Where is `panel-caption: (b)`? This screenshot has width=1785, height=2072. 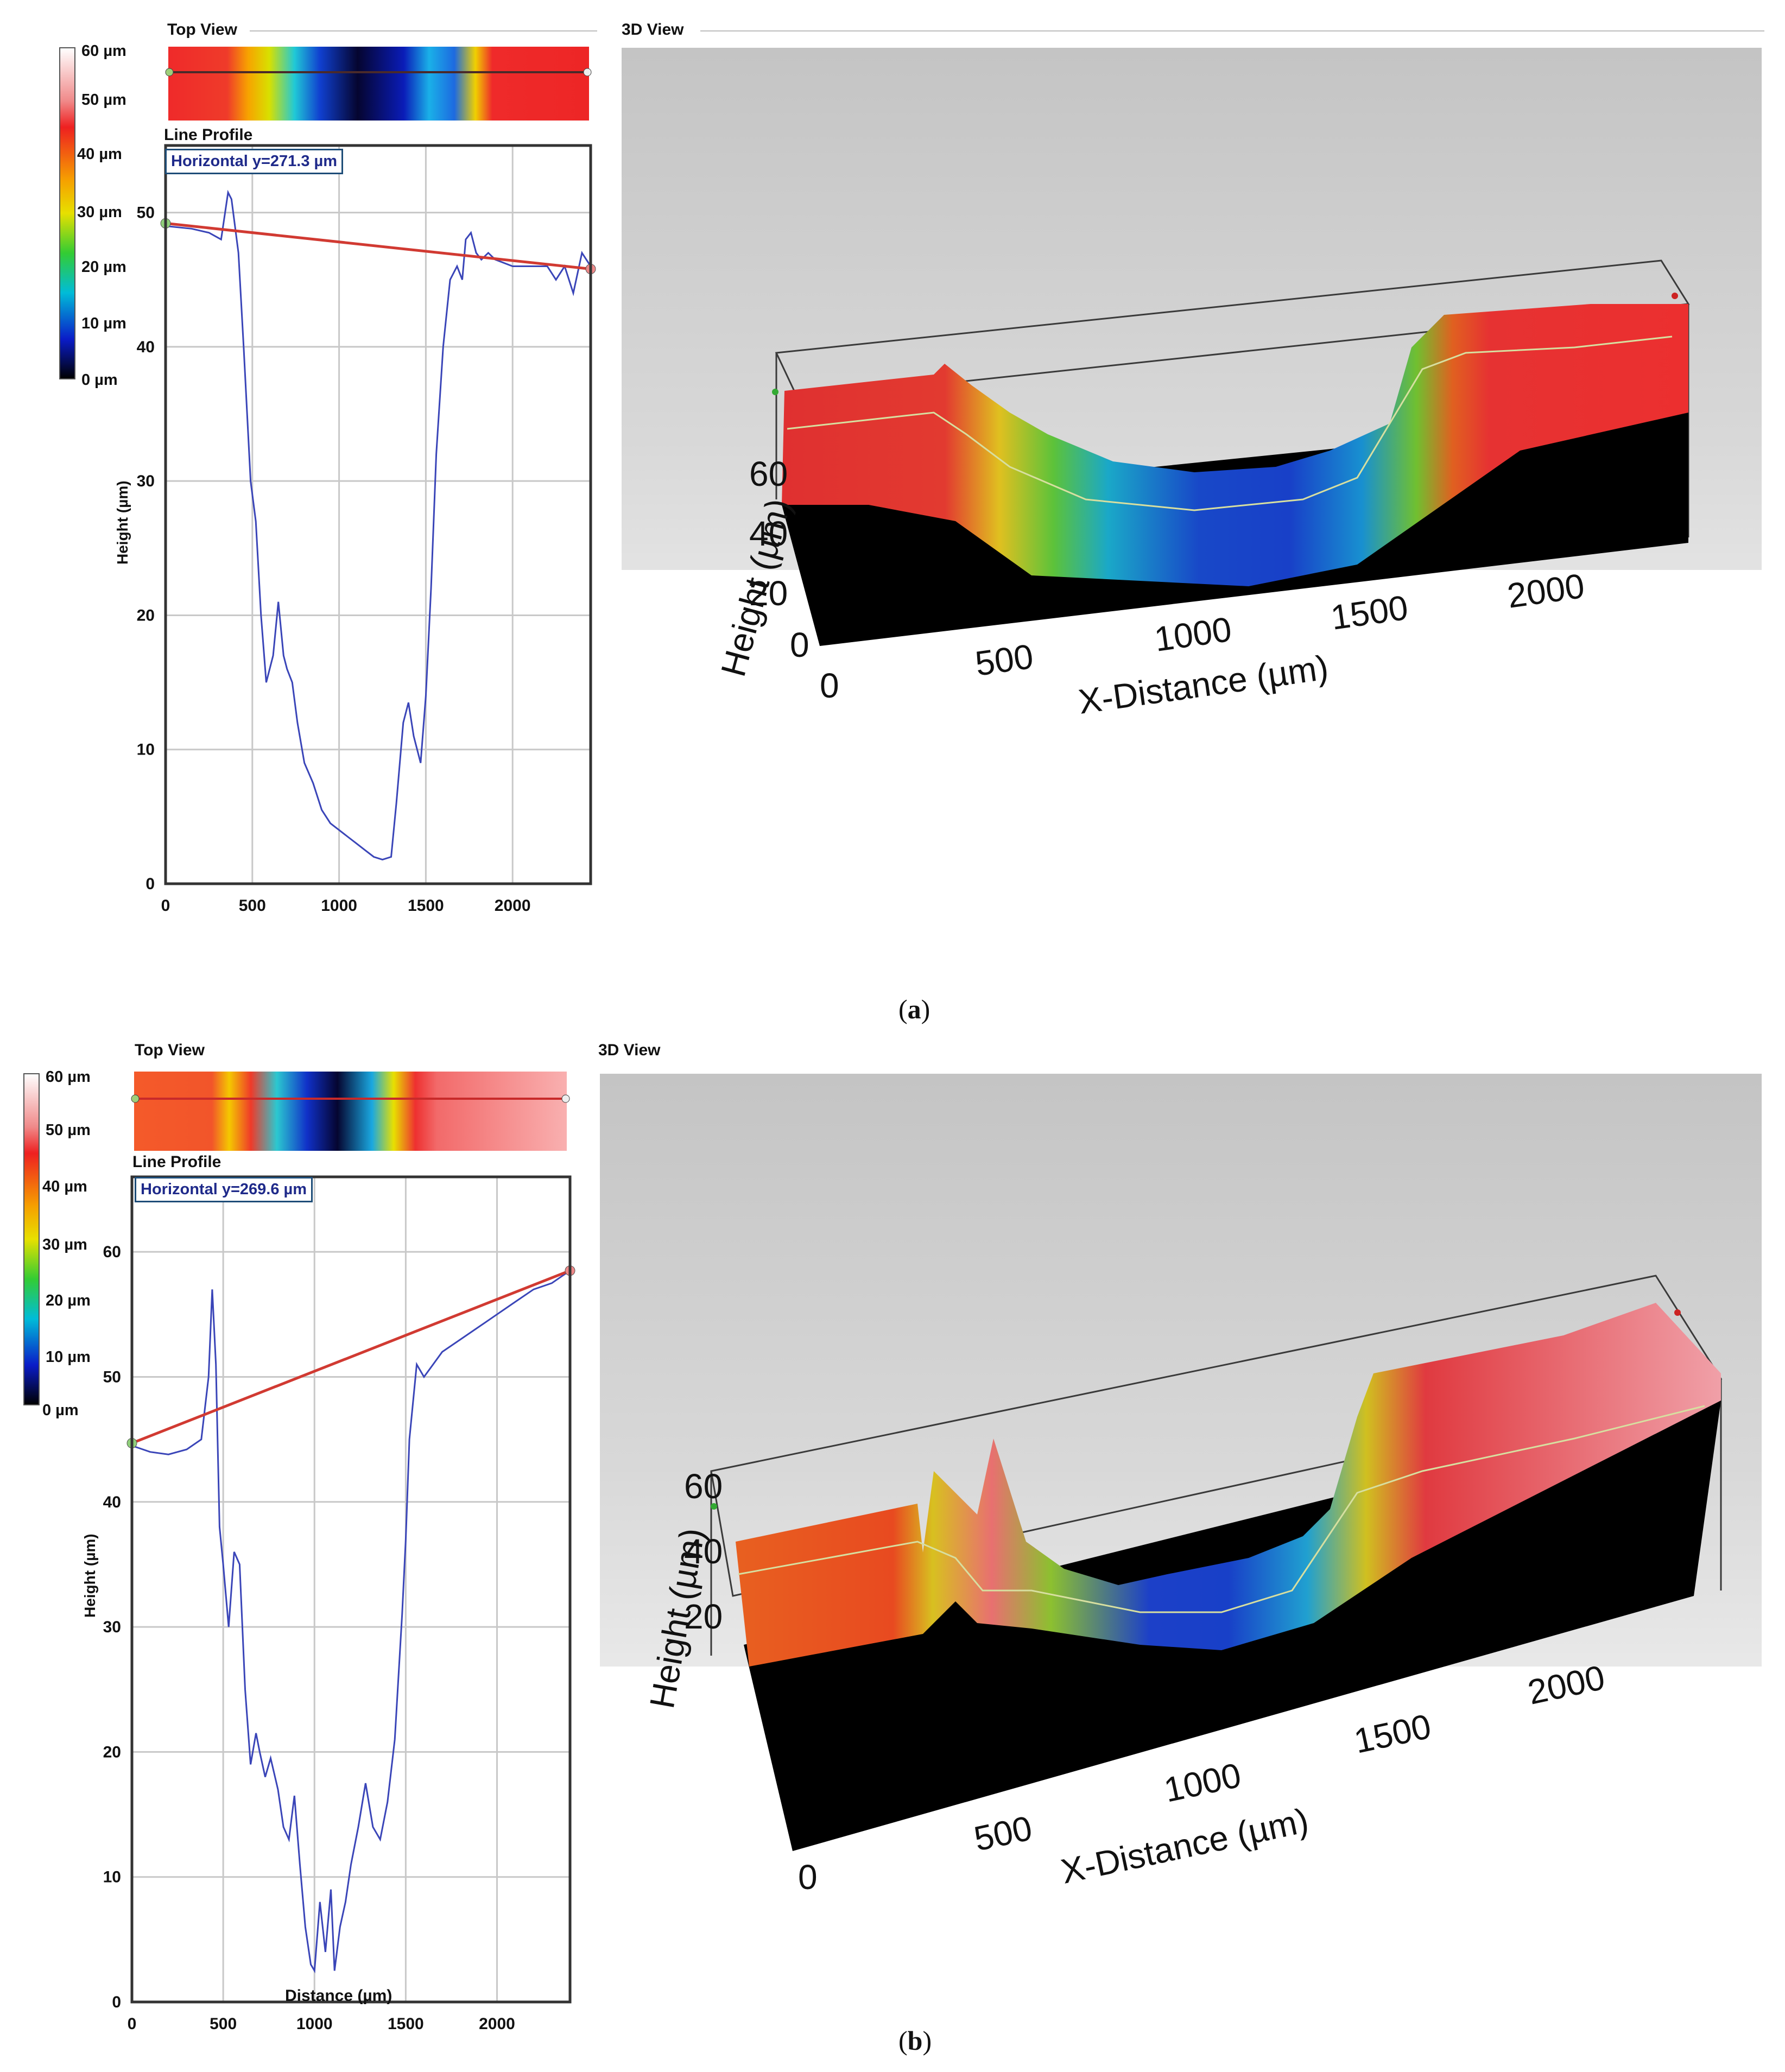 panel-caption: (b) is located at coordinates (915, 2040).